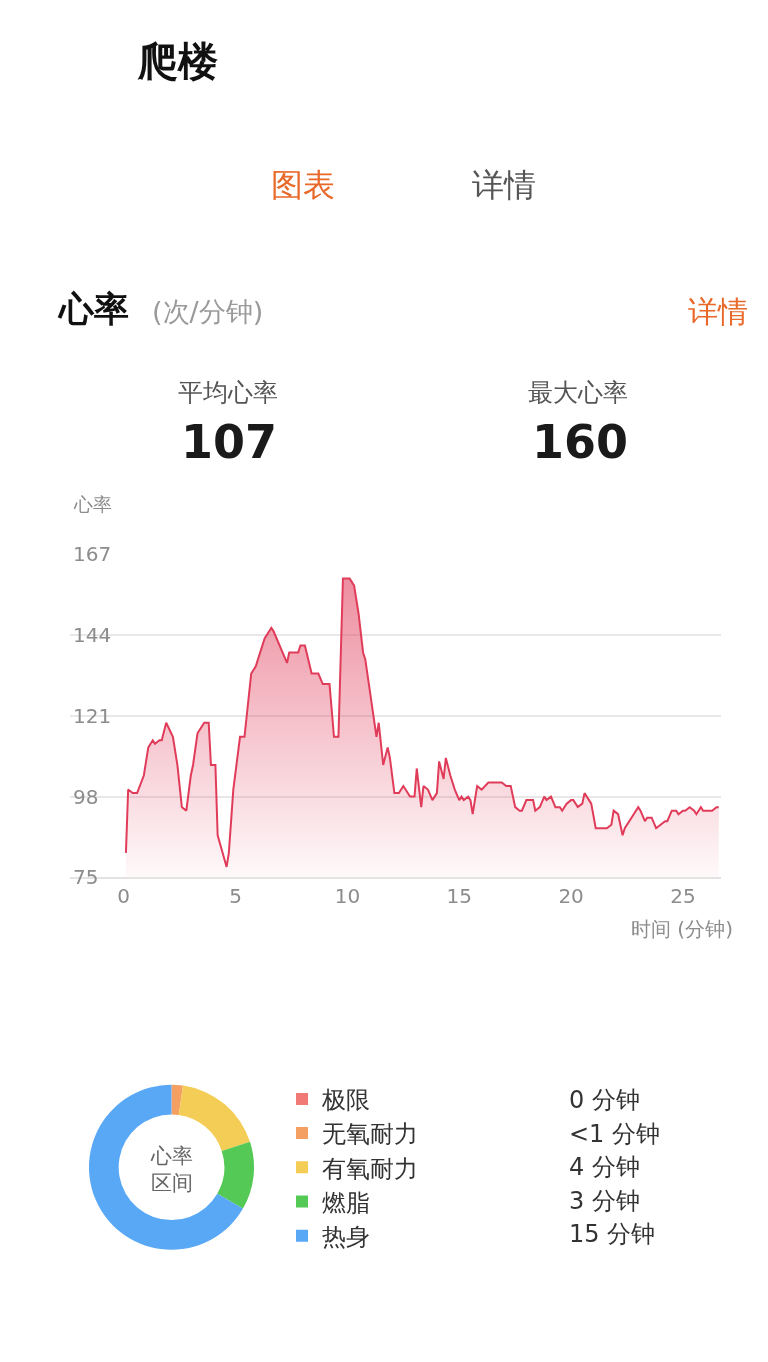 This screenshot has height=1362, width=768. What do you see at coordinates (370, 1134) in the screenshot?
I see `legend-label: 无氧耐力` at bounding box center [370, 1134].